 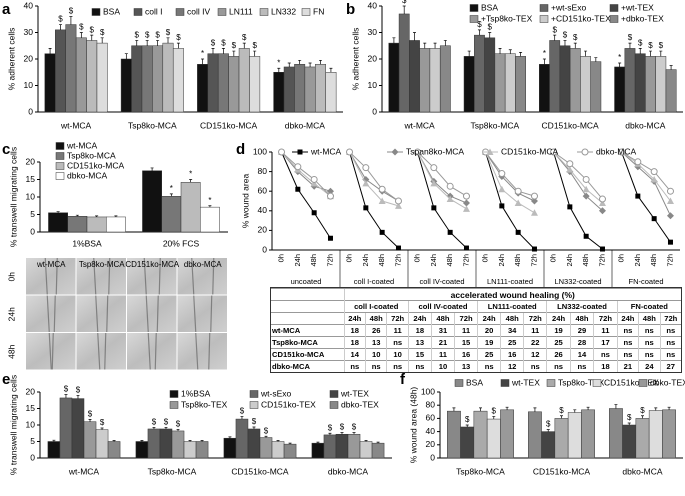 What do you see at coordinates (87, 175) in the screenshot?
I see `legend-label: dbko-MCA` at bounding box center [87, 175].